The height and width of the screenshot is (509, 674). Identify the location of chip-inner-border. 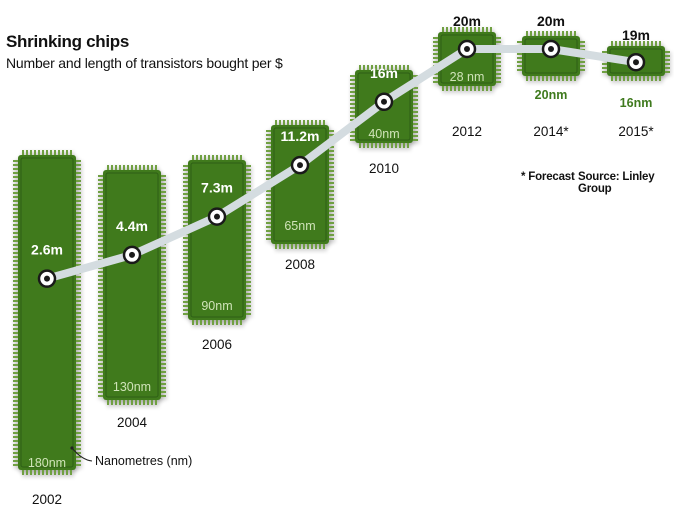
(384, 106).